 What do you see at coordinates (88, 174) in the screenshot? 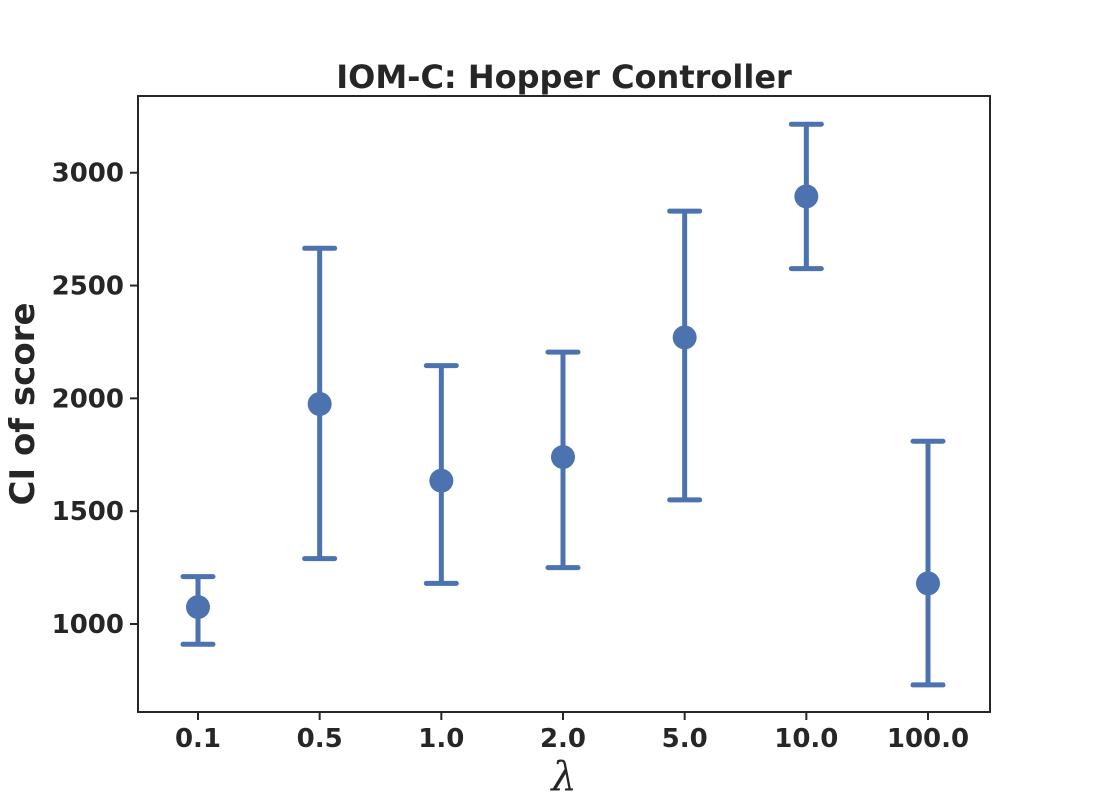
I see `y-tick-label: 3000` at bounding box center [88, 174].